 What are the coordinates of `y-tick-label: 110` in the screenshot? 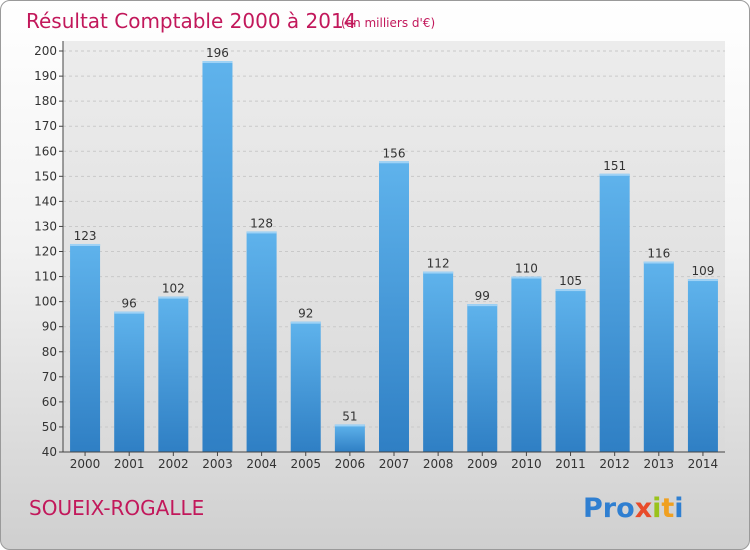 It's located at (45, 277).